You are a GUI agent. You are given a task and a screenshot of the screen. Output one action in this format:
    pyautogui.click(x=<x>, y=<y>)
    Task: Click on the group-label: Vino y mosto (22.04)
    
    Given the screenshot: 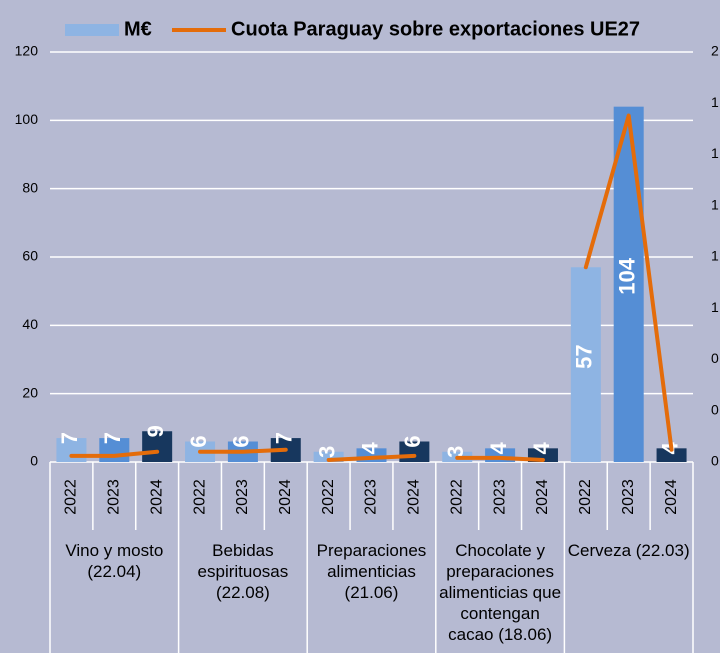 What is the action you would take?
    pyautogui.click(x=114, y=561)
    